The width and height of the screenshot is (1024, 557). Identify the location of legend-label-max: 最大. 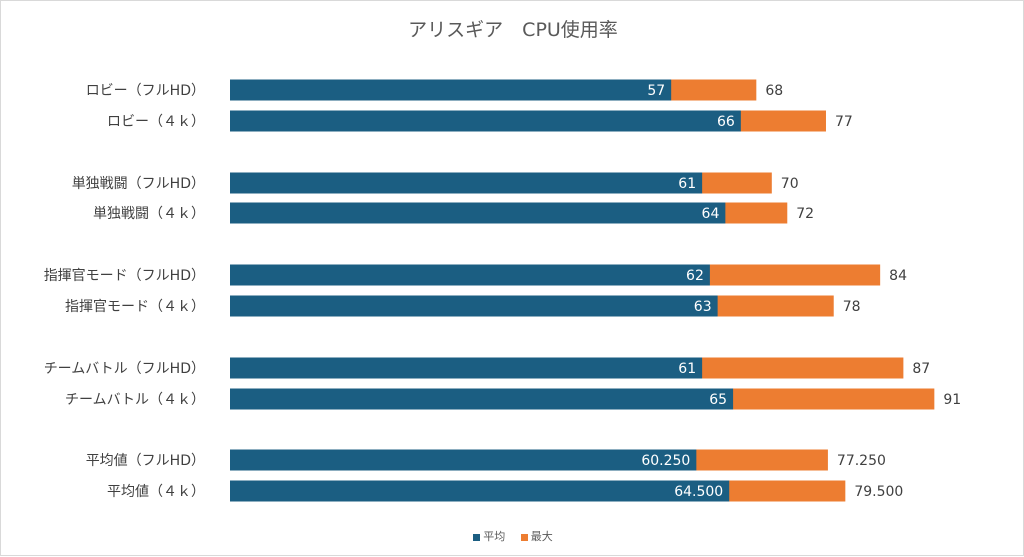
(541, 536).